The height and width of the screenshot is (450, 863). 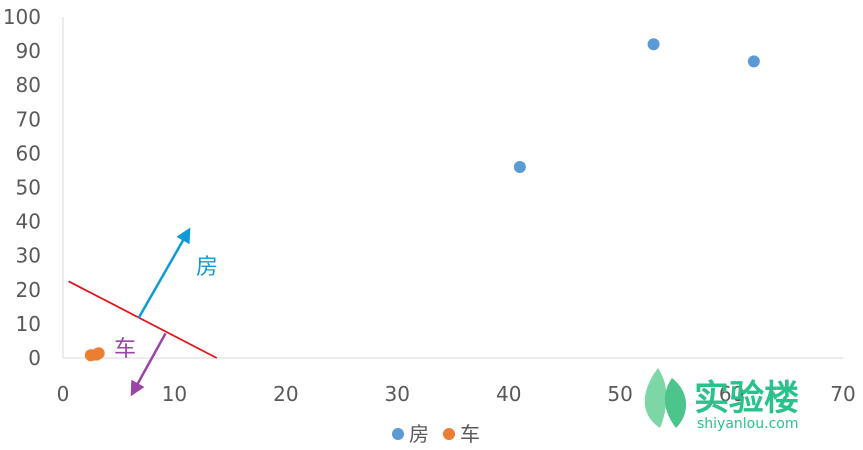 What do you see at coordinates (28, 51) in the screenshot?
I see `y-tick-label: 90` at bounding box center [28, 51].